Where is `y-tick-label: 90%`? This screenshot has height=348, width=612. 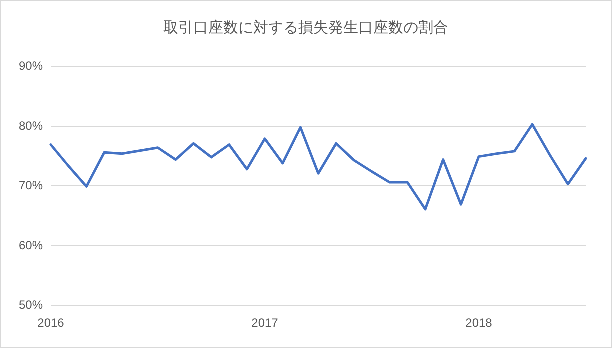
y-tick-label: 90% is located at coordinates (31, 66).